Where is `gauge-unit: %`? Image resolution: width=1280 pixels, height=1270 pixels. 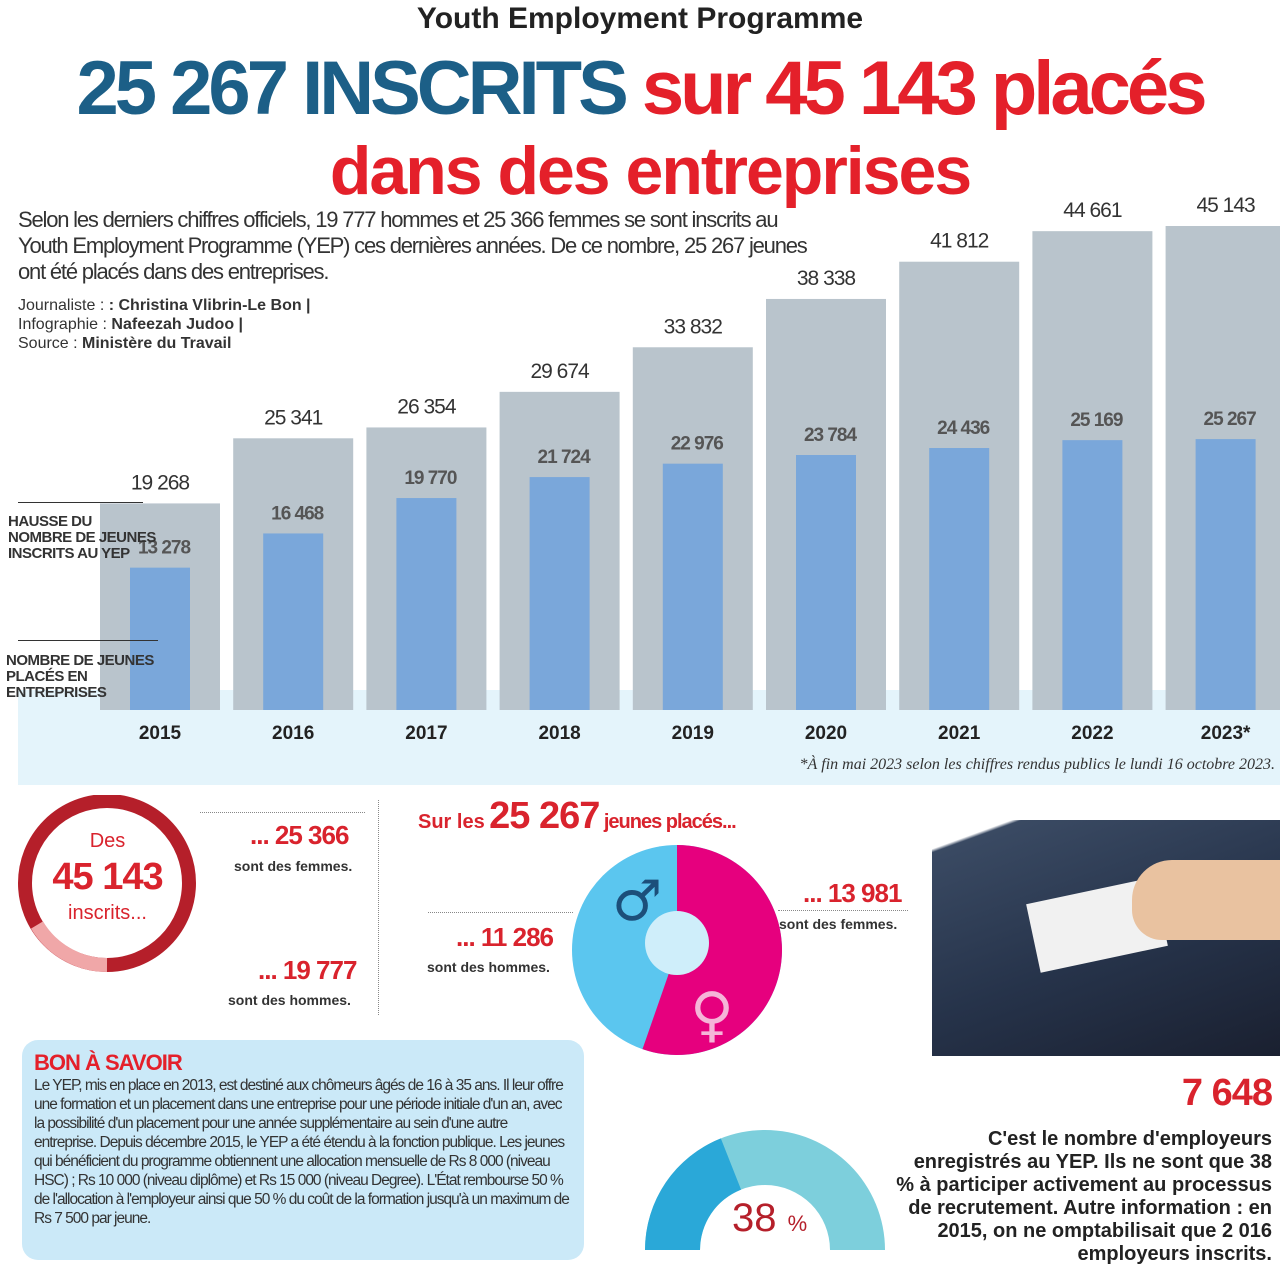 gauge-unit: % is located at coordinates (797, 1223).